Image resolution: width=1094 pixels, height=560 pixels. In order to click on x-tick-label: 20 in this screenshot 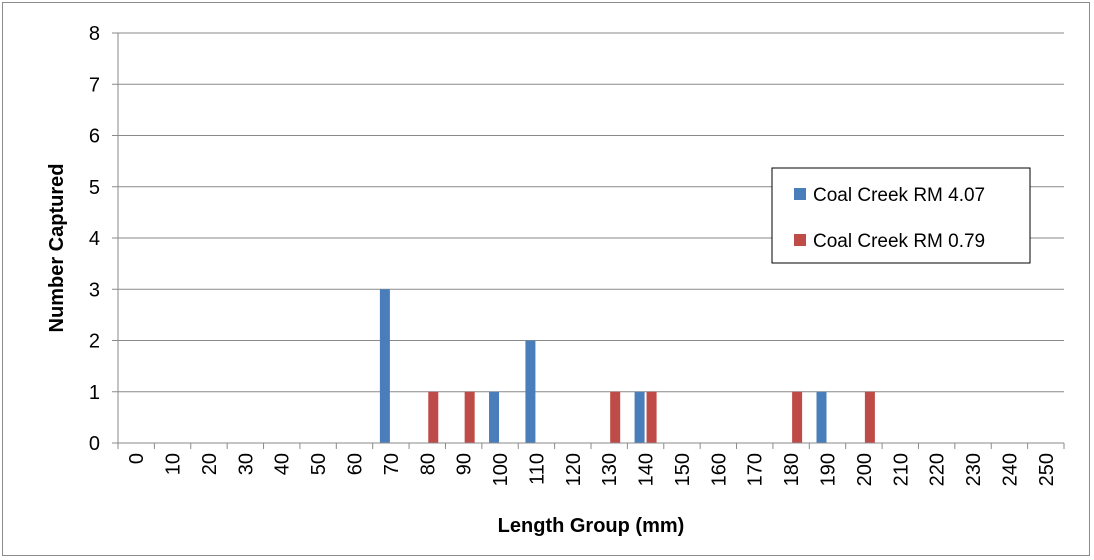, I will do `click(210, 464)`.